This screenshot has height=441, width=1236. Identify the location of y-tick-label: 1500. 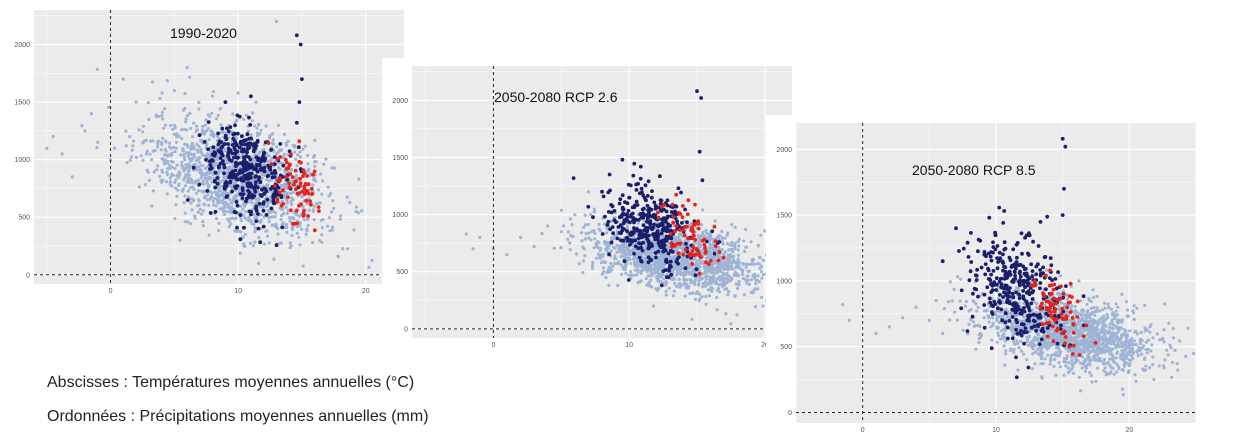
(400, 158).